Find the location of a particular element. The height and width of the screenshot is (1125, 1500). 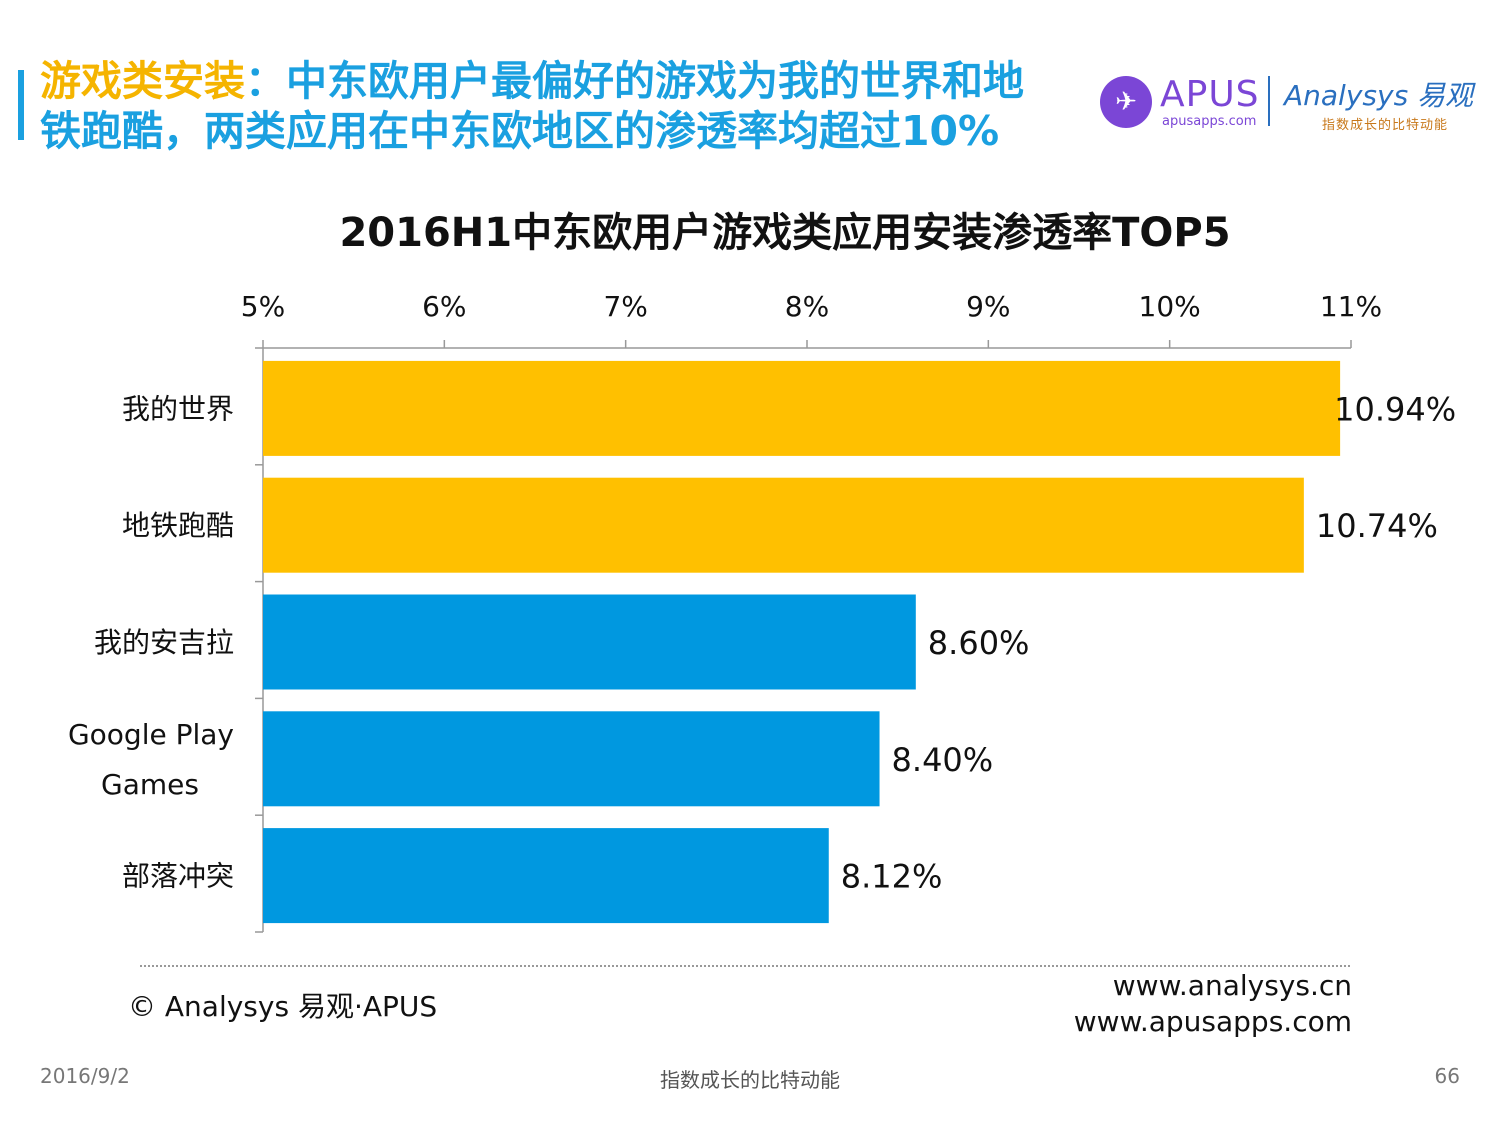

headline-highlight: 游戏类安装 is located at coordinates (142, 81).